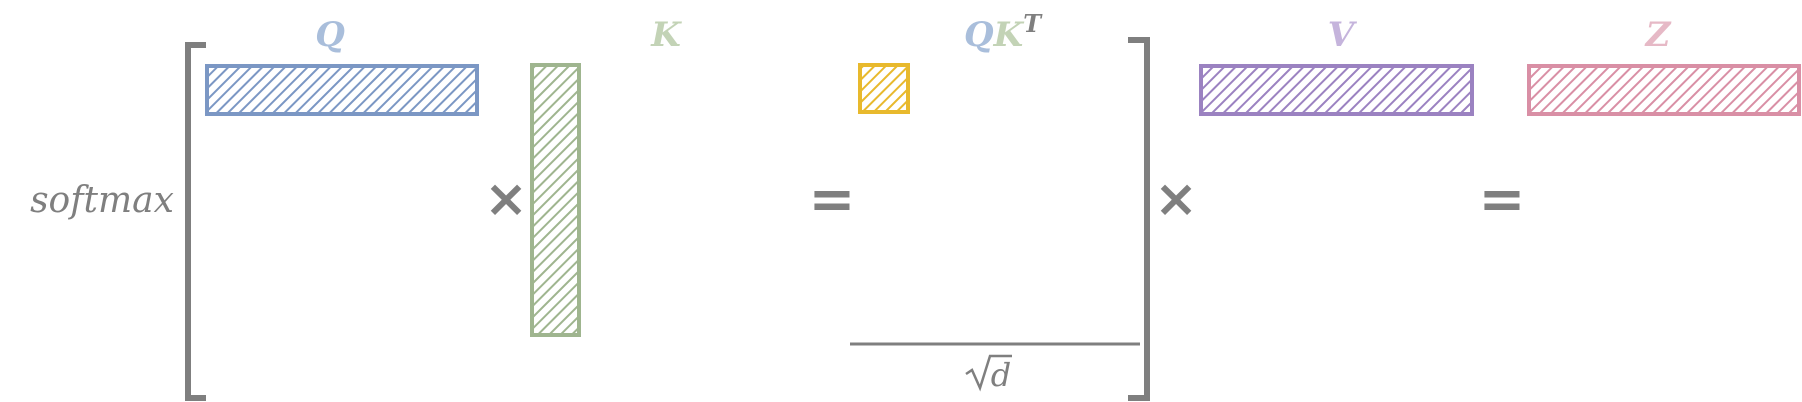 The image size is (1802, 402). Describe the element at coordinates (342, 90) in the screenshot. I see `q-matrix` at that location.